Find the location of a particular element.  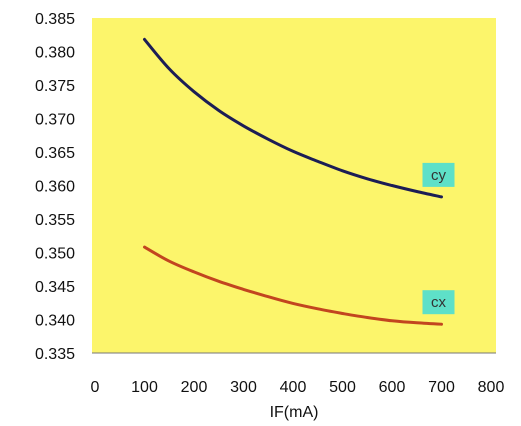

y-tick-label: 0.375 is located at coordinates (55, 86).